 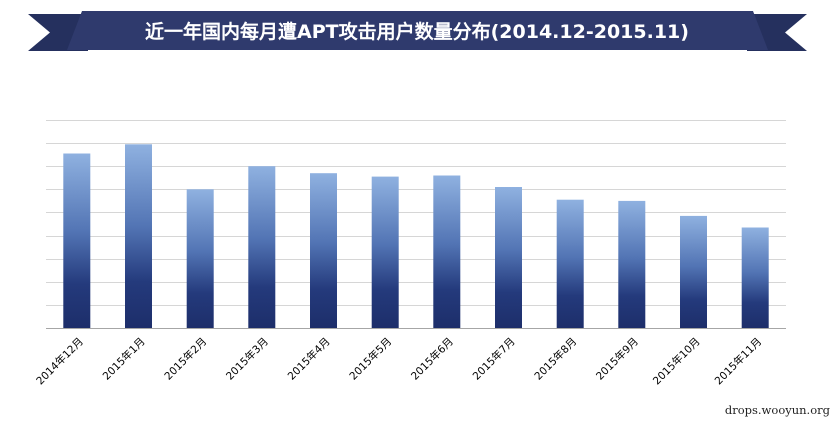 I want to click on banner-body, so click(x=417, y=30).